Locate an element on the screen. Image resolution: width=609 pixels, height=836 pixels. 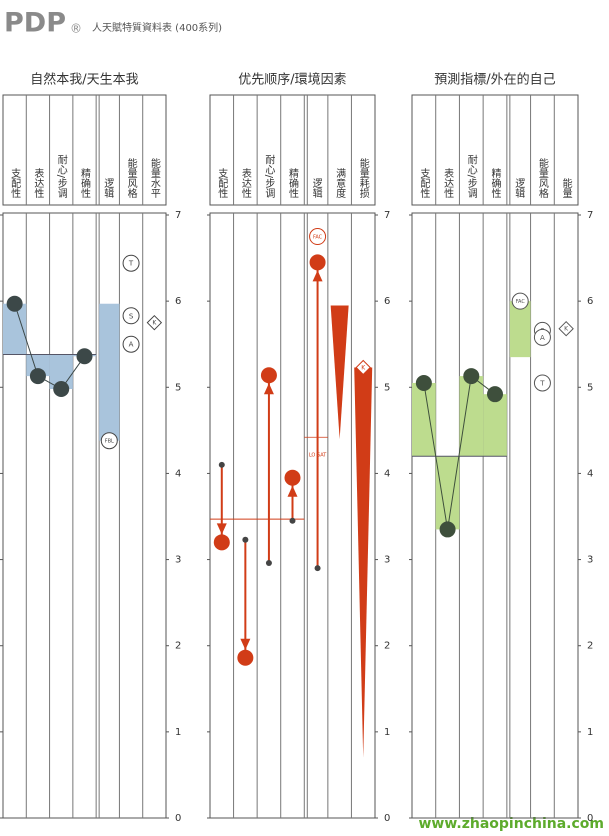
panel-title: 自然本我/天生本我 is located at coordinates (84, 80).